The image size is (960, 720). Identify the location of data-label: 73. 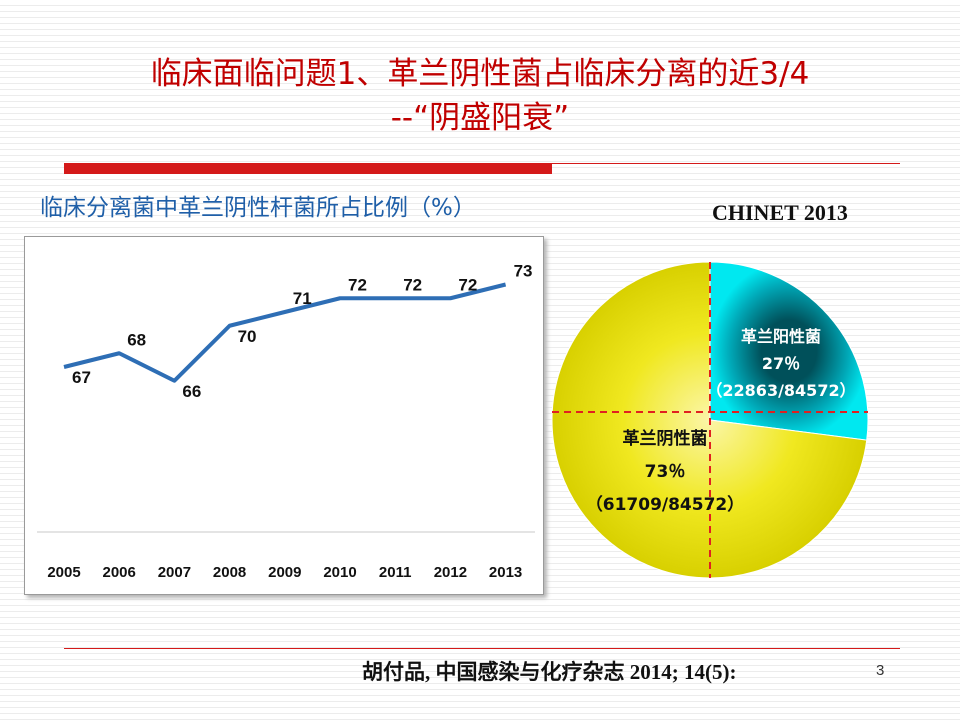
(523, 271).